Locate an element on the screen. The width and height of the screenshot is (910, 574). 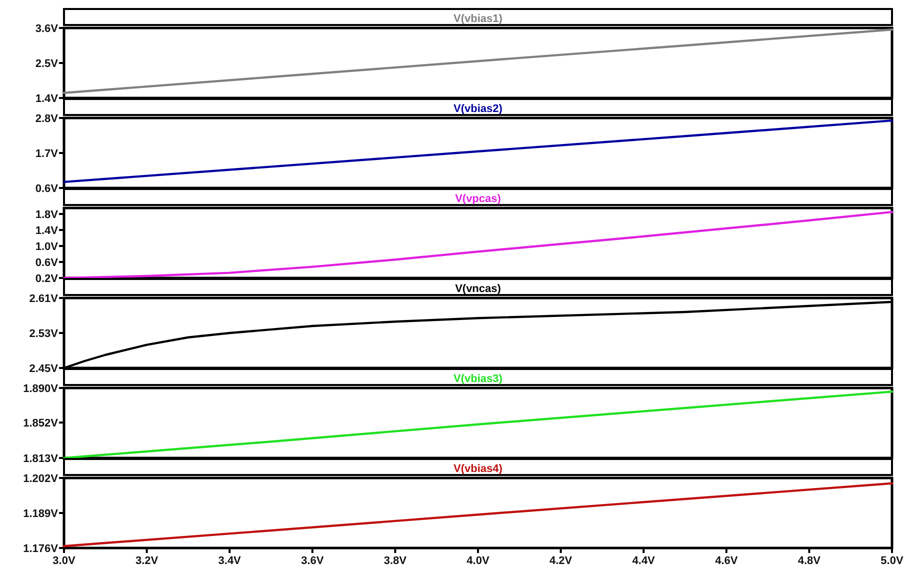
y-tick-label: 3.6V is located at coordinates (47, 29).